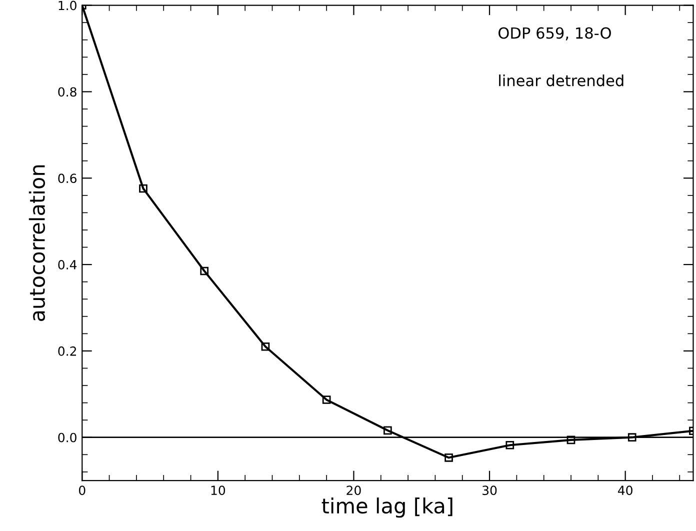 The height and width of the screenshot is (531, 696). What do you see at coordinates (67, 92) in the screenshot?
I see `y-tick-label: 0.8` at bounding box center [67, 92].